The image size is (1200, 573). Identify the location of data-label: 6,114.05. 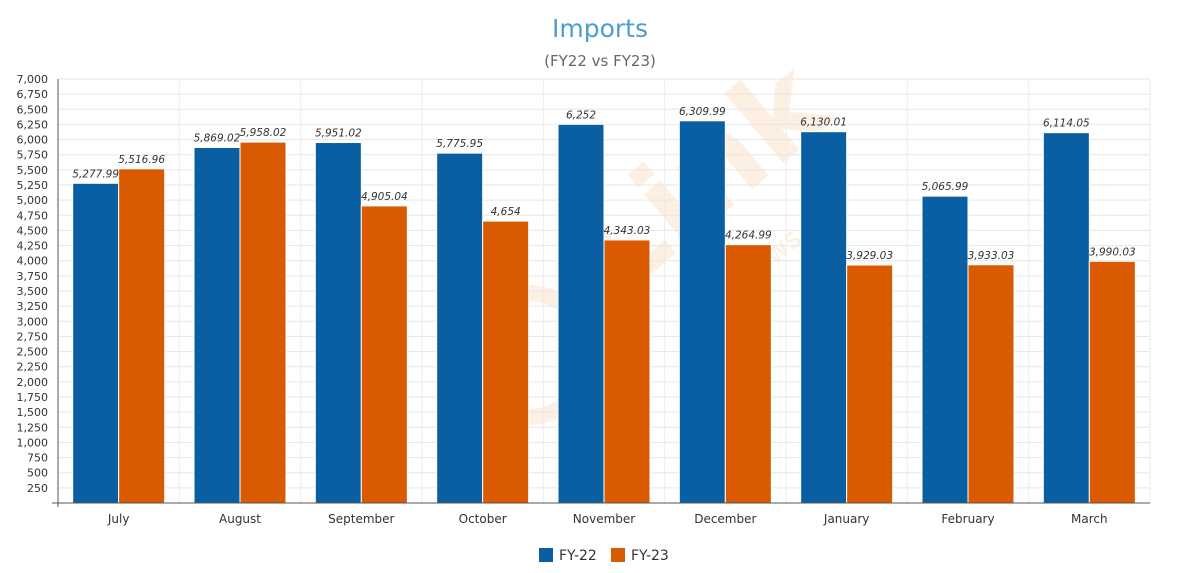
(1066, 124).